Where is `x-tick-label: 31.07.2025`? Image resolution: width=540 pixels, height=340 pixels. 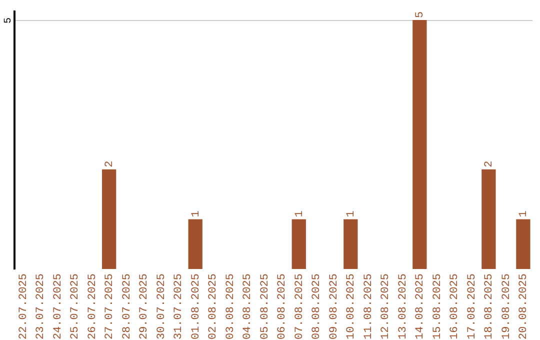 x-tick-label: 31.07.2025 is located at coordinates (179, 307).